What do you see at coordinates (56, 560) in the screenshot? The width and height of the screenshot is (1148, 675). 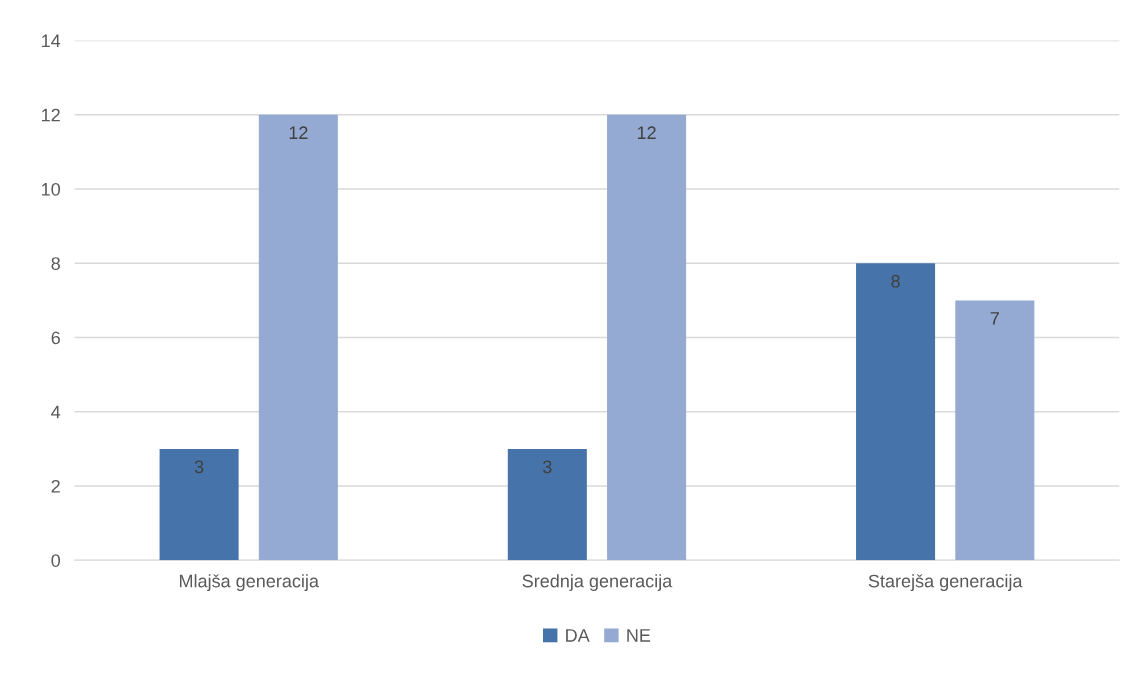 I see `y-tick-label: 0` at bounding box center [56, 560].